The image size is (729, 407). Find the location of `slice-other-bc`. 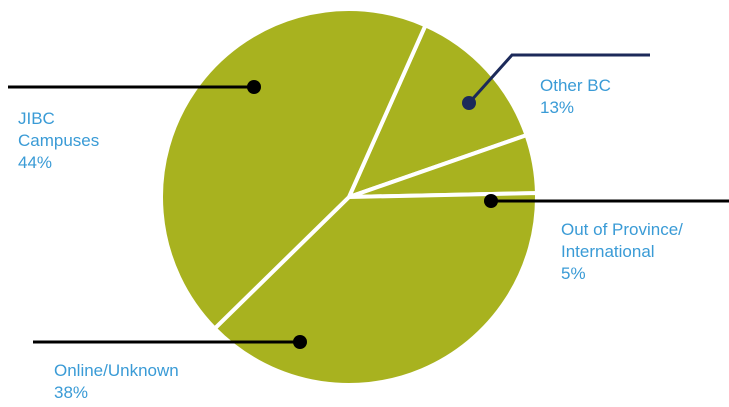

slice-other-bc is located at coordinates (438, 111).